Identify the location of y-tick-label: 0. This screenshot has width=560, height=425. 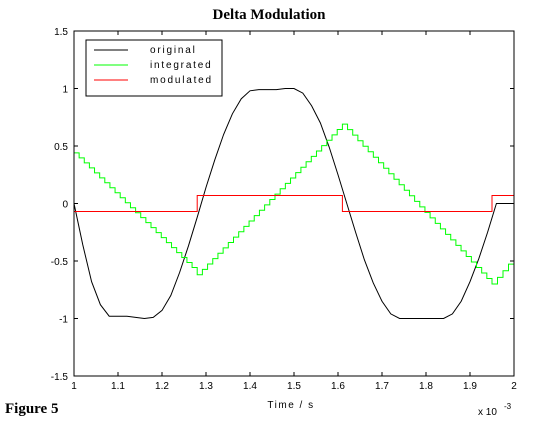
(65, 205).